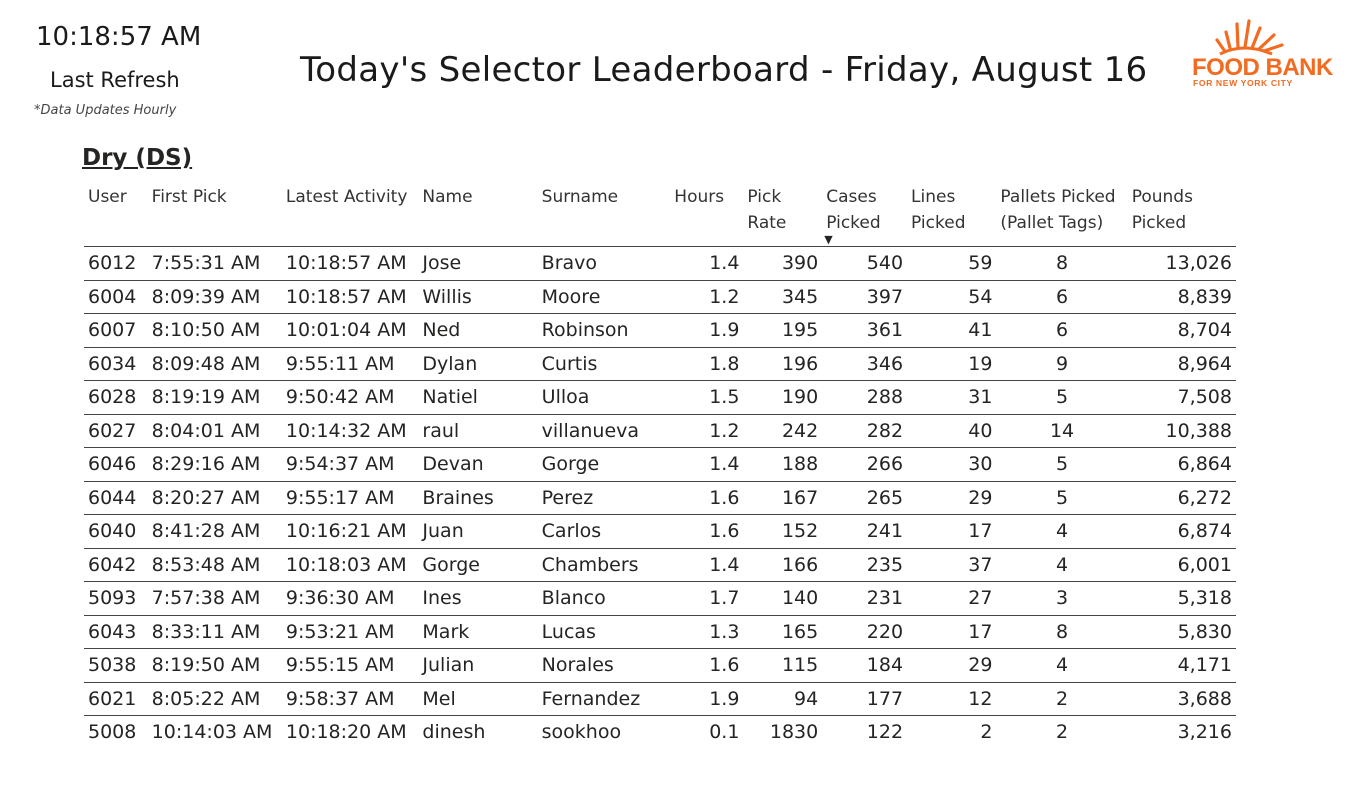  I want to click on cell-lines-picked: 54, so click(952, 297).